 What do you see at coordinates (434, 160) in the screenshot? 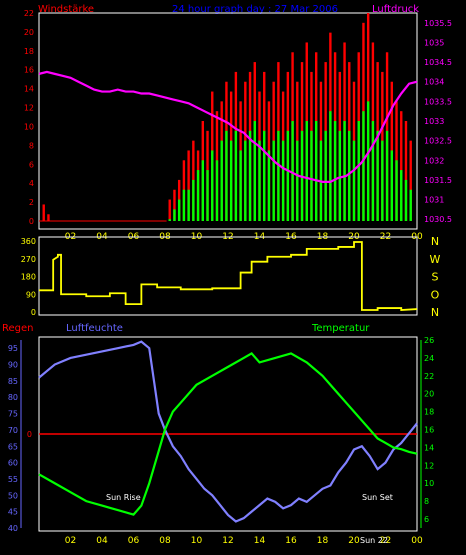
I see `pressure-y-tick-label: 1032` at bounding box center [434, 160].